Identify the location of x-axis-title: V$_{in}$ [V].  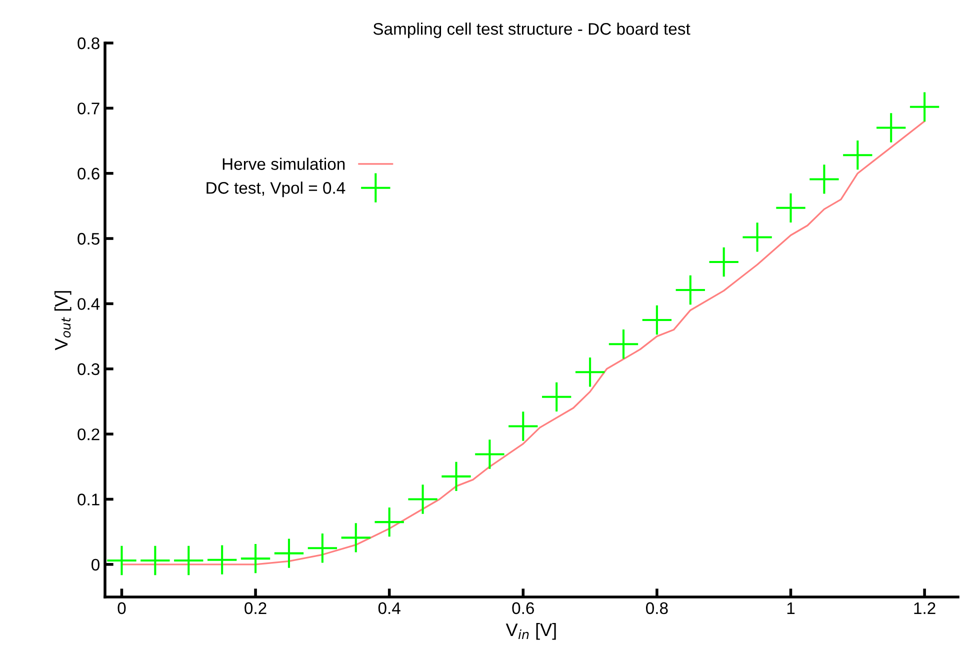
(531, 631).